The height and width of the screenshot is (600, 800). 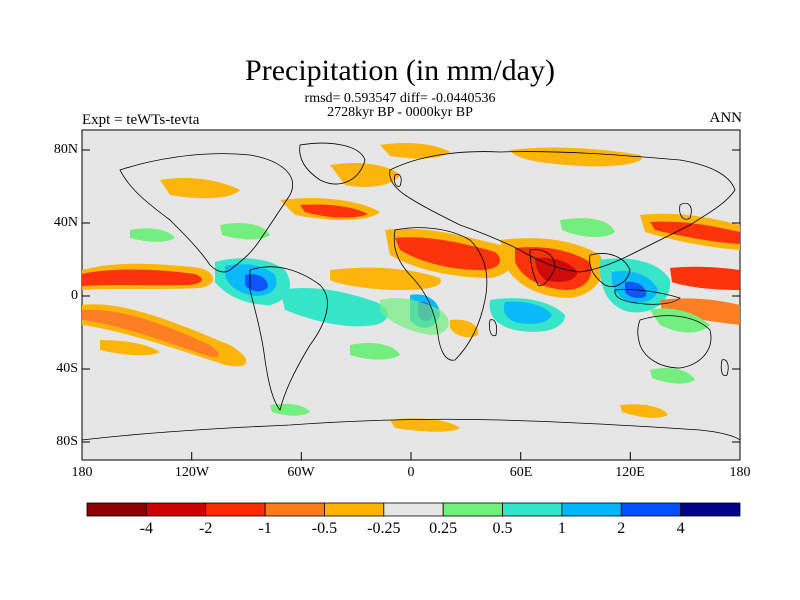 What do you see at coordinates (288, 338) in the screenshot?
I see `coast-south-america` at bounding box center [288, 338].